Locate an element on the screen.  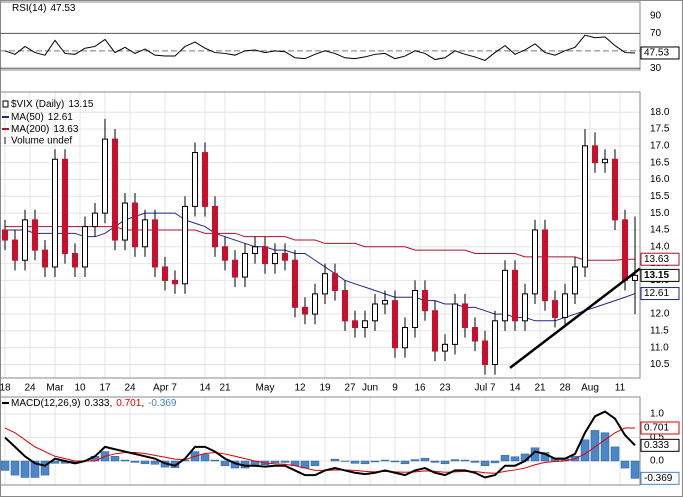
y-tick-label: 17.5 is located at coordinates (660, 129).